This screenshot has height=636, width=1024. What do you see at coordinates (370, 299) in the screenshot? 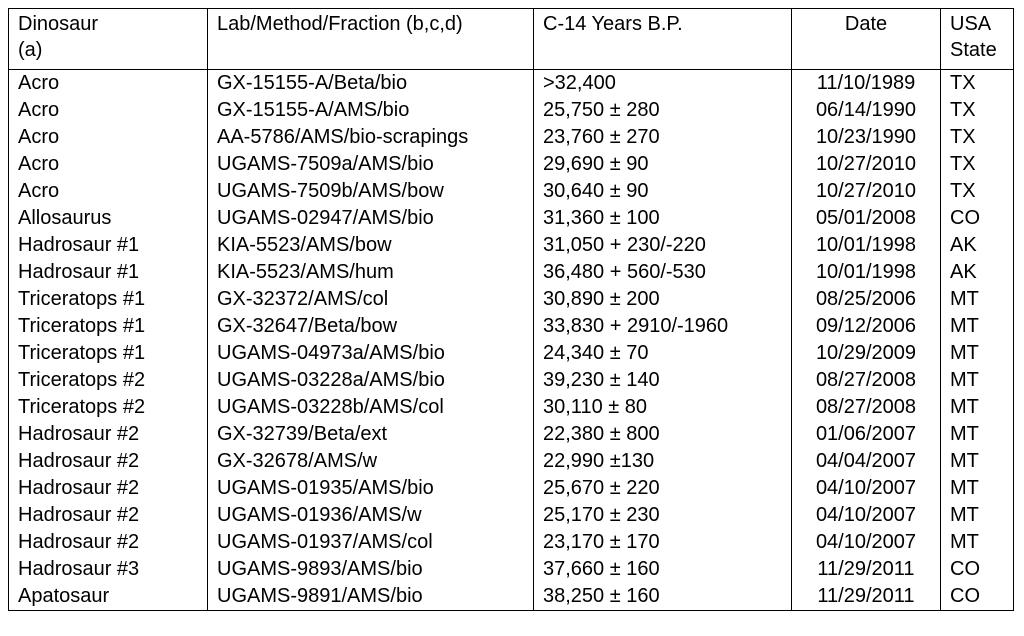
I see `table-cell: GX-32372/AMS/col` at bounding box center [370, 299].